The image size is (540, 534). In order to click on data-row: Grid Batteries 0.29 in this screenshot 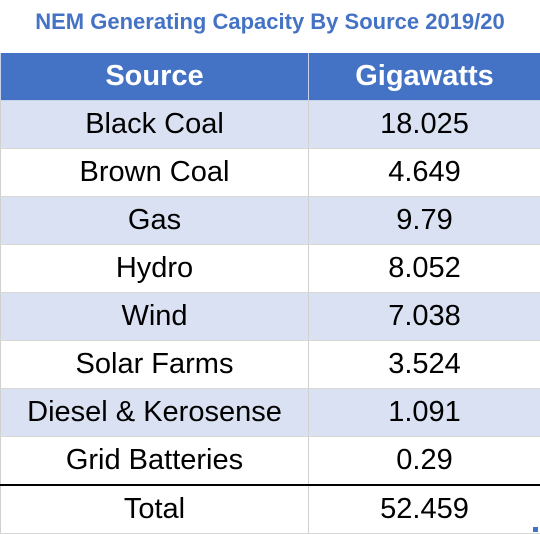, I will do `click(270, 461)`.